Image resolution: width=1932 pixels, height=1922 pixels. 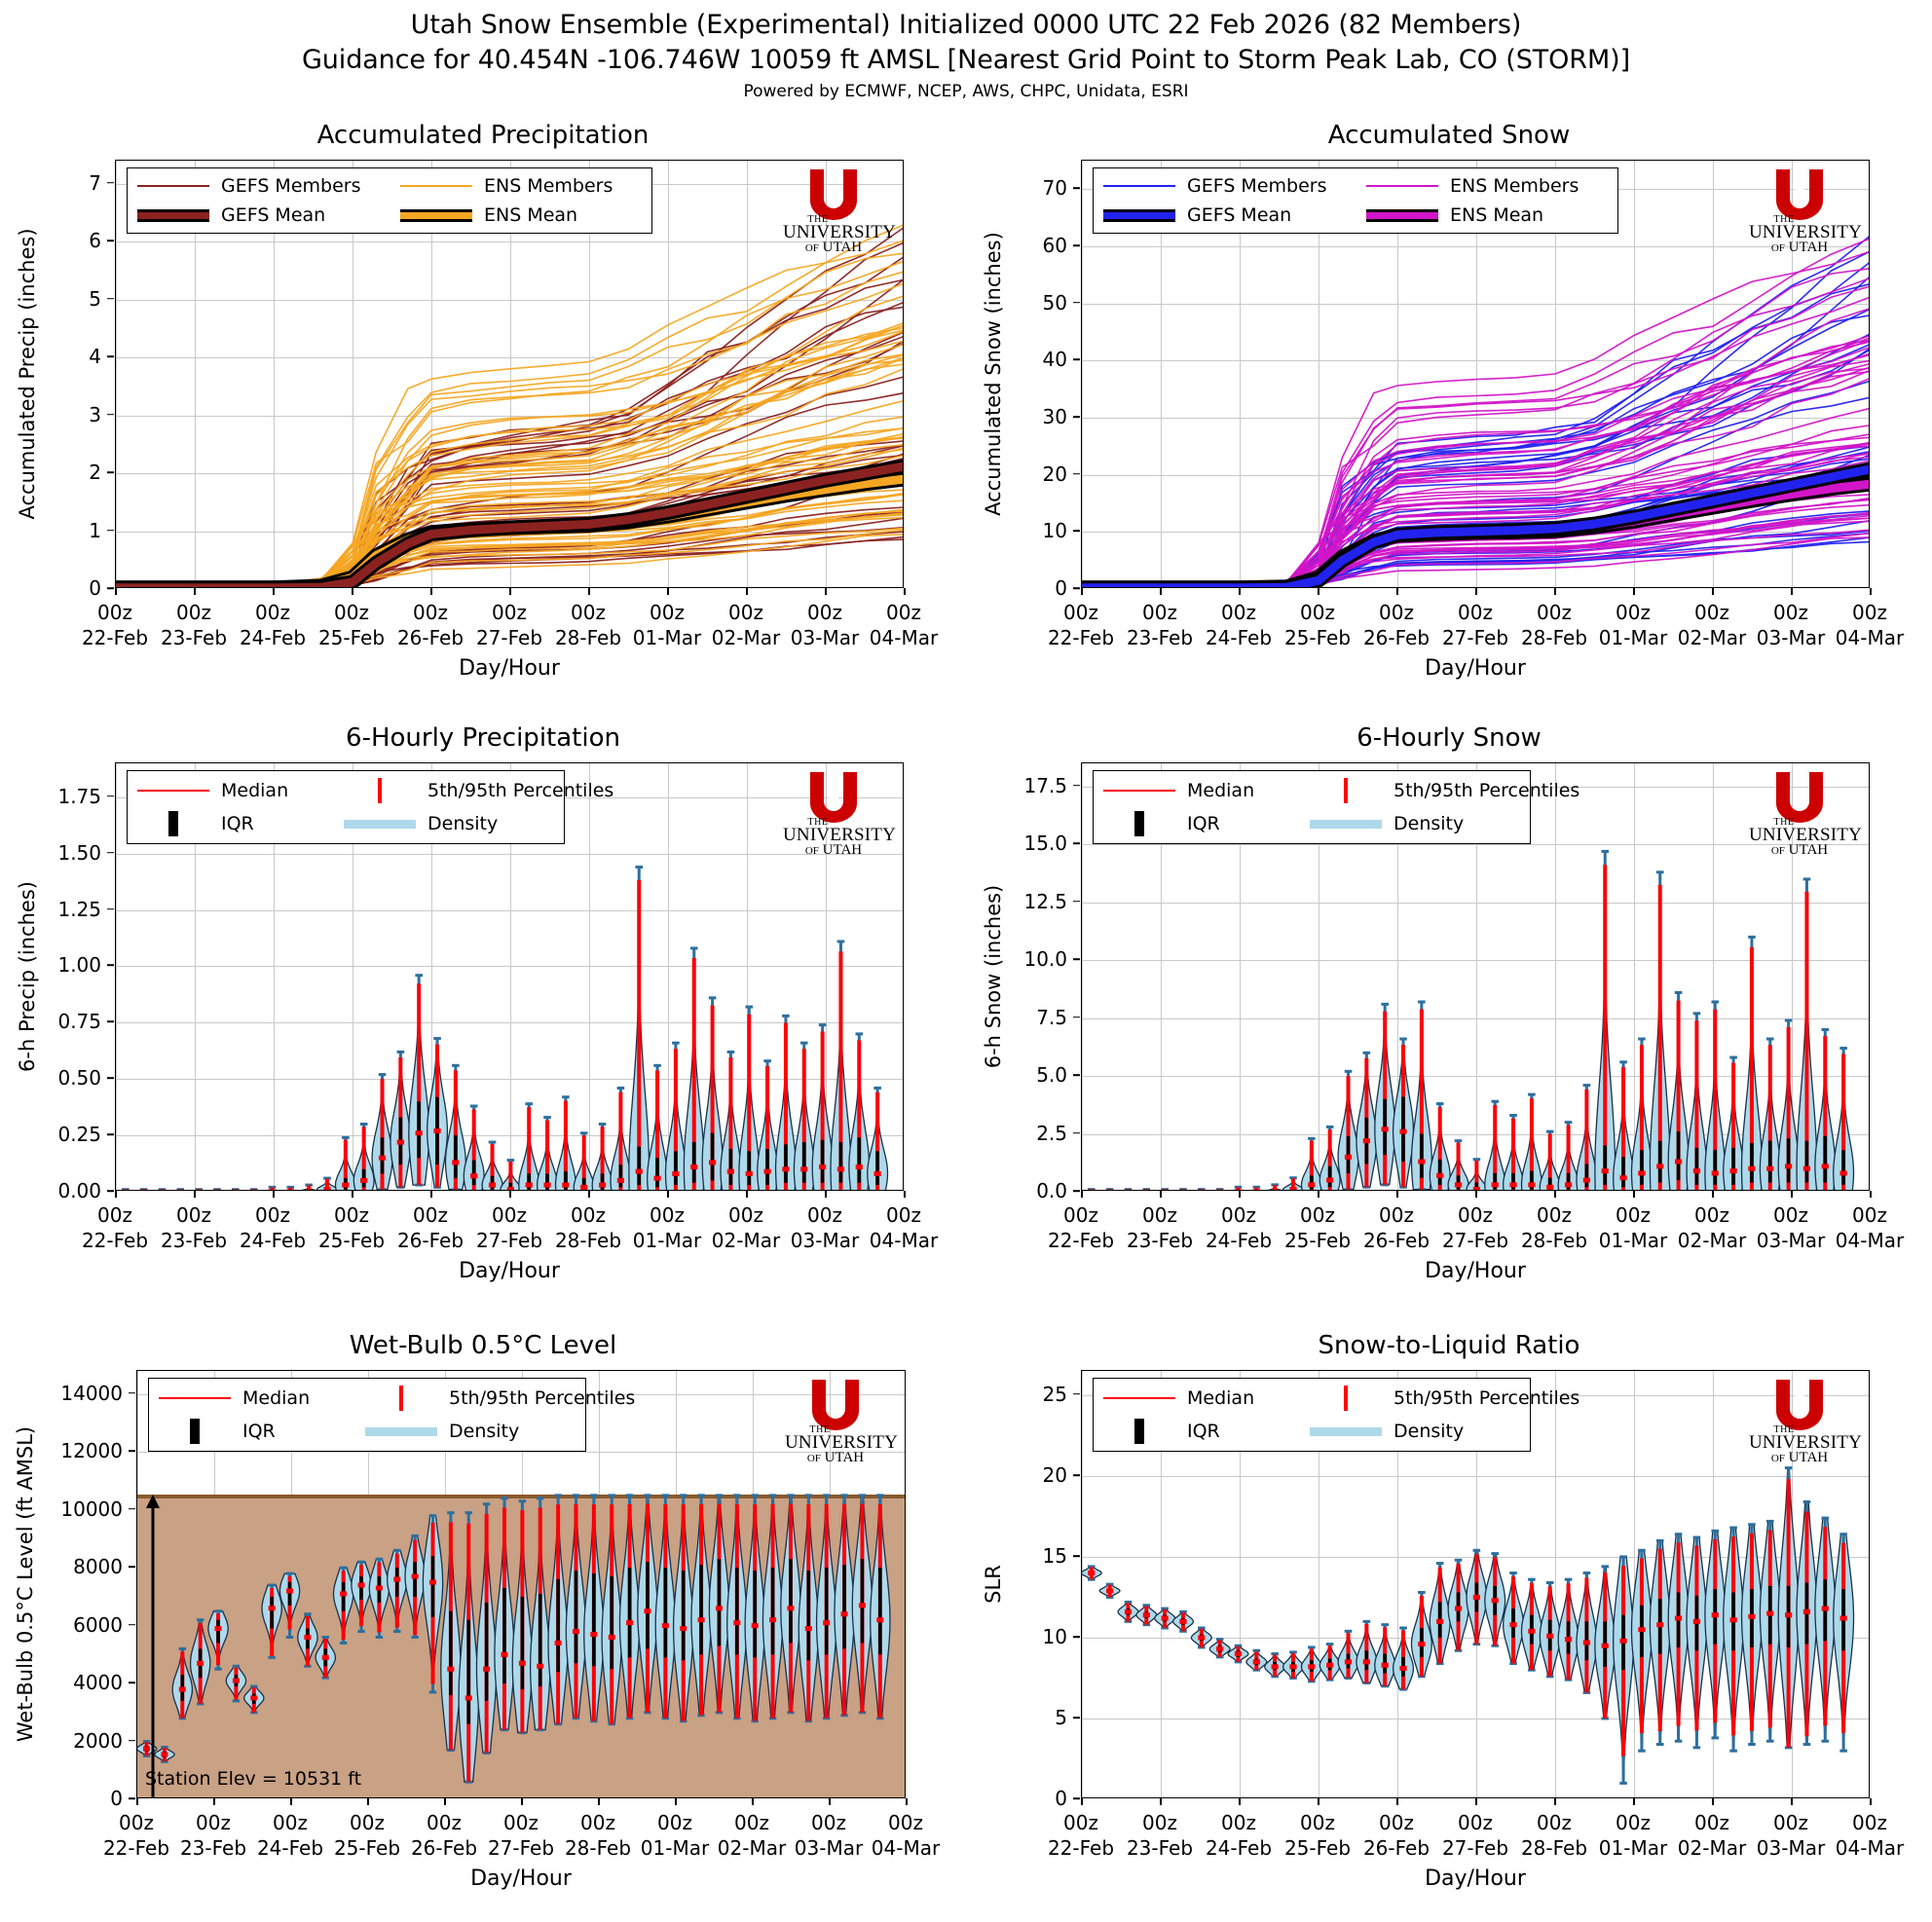 I want to click on legend-item: 5th/95th Percentiles, so click(x=1445, y=791).